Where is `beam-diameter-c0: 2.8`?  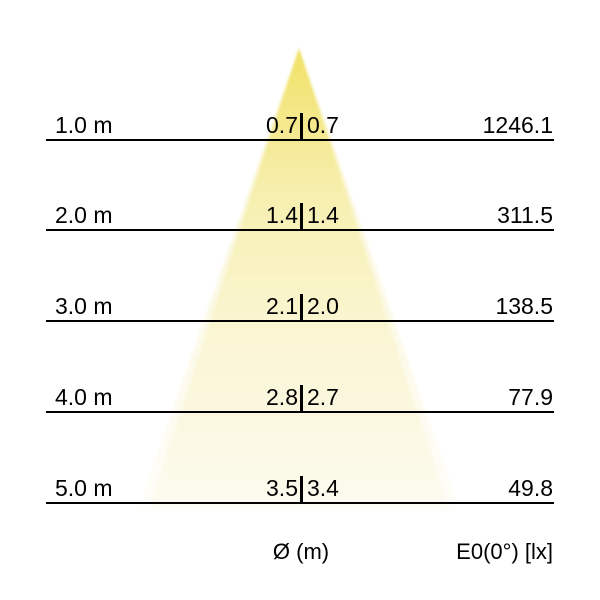 beam-diameter-c0: 2.8 is located at coordinates (282, 397).